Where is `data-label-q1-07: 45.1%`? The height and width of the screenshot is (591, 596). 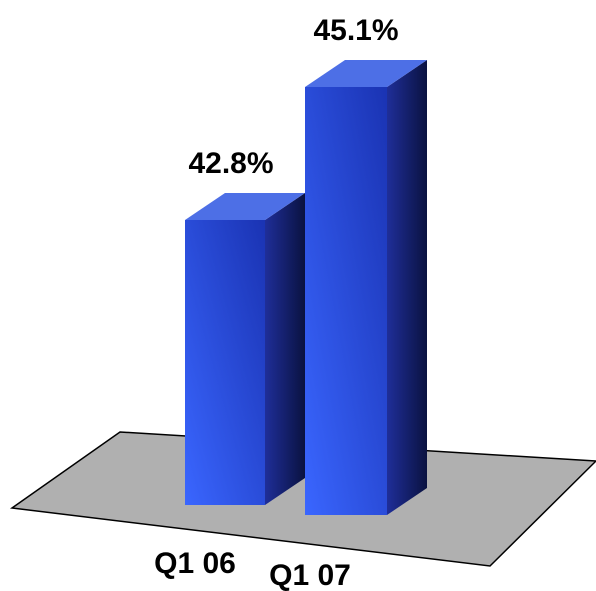 data-label-q1-07: 45.1% is located at coordinates (355, 30).